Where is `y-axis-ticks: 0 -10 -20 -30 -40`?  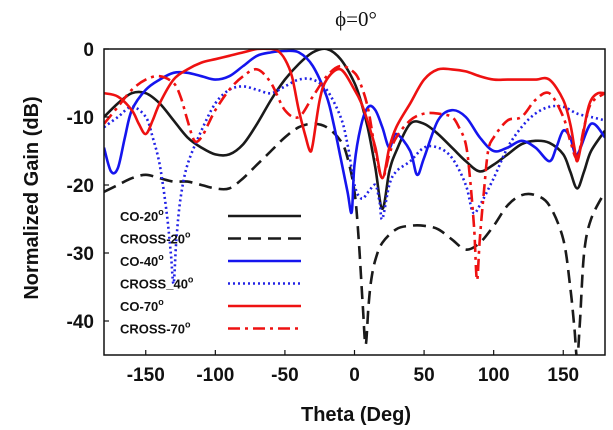
y-axis-ticks: 0 -10 -20 -30 -40 is located at coordinates (88, 186).